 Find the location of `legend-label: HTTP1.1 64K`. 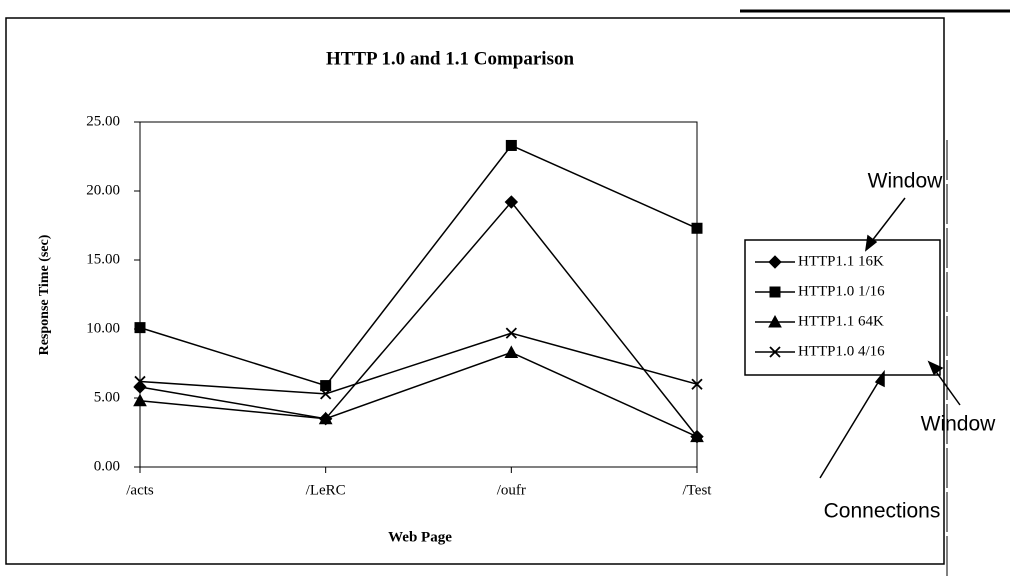

legend-label: HTTP1.1 64K is located at coordinates (841, 321).